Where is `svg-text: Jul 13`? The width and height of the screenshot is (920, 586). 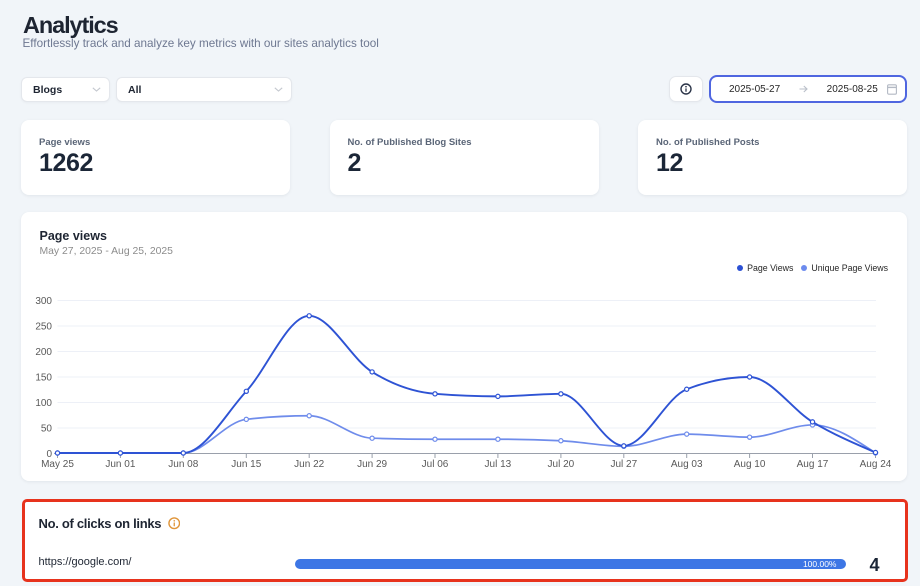 svg-text: Jul 13 is located at coordinates (498, 464).